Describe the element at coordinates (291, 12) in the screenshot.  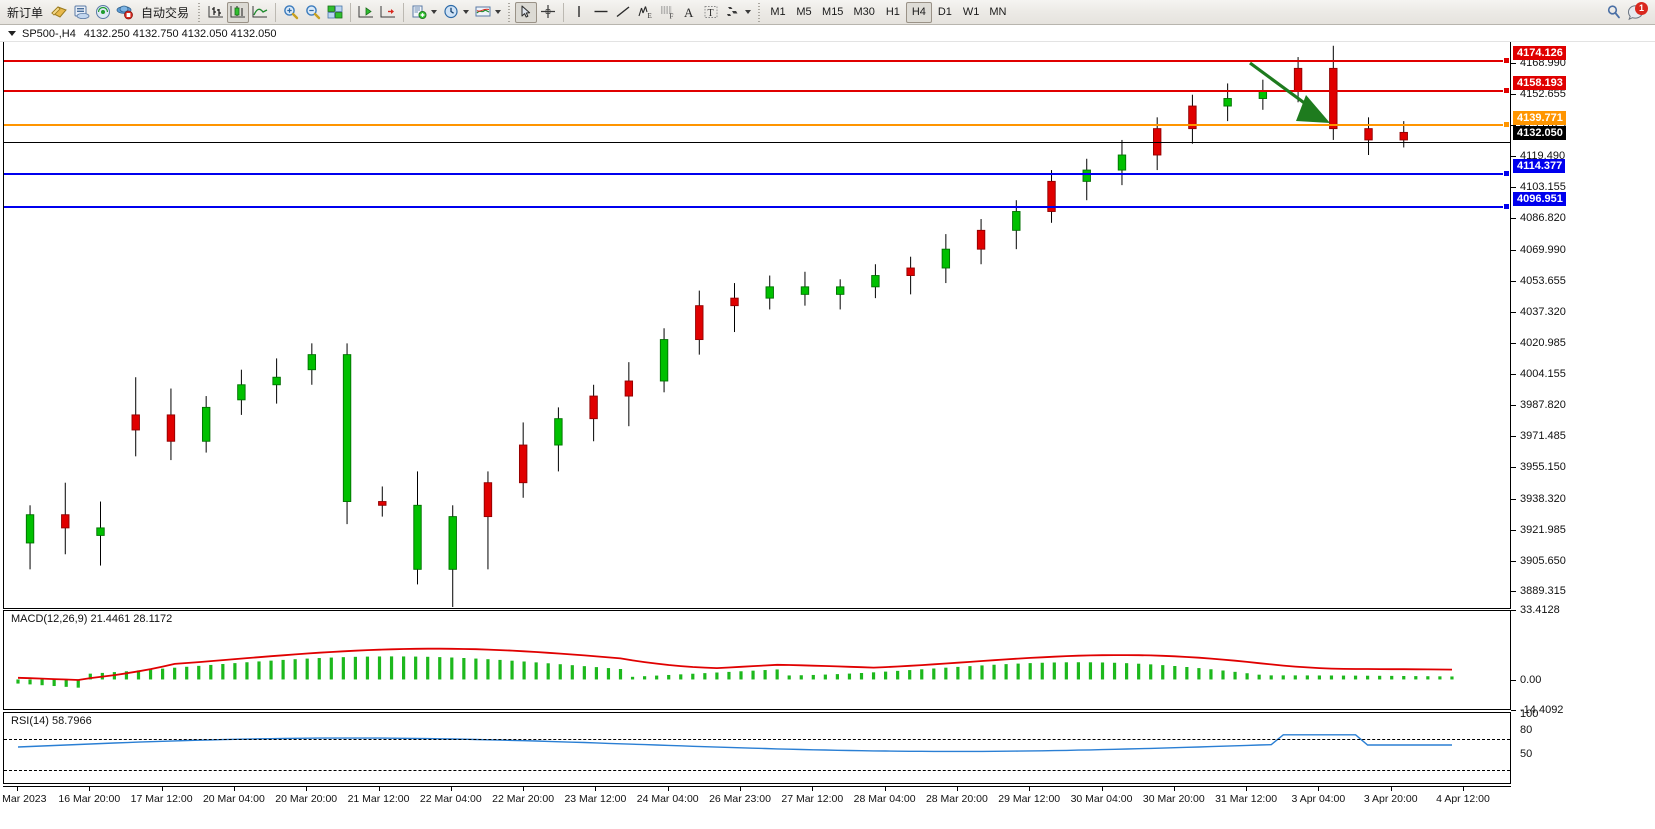
I see `zoom-in-icon` at that location.